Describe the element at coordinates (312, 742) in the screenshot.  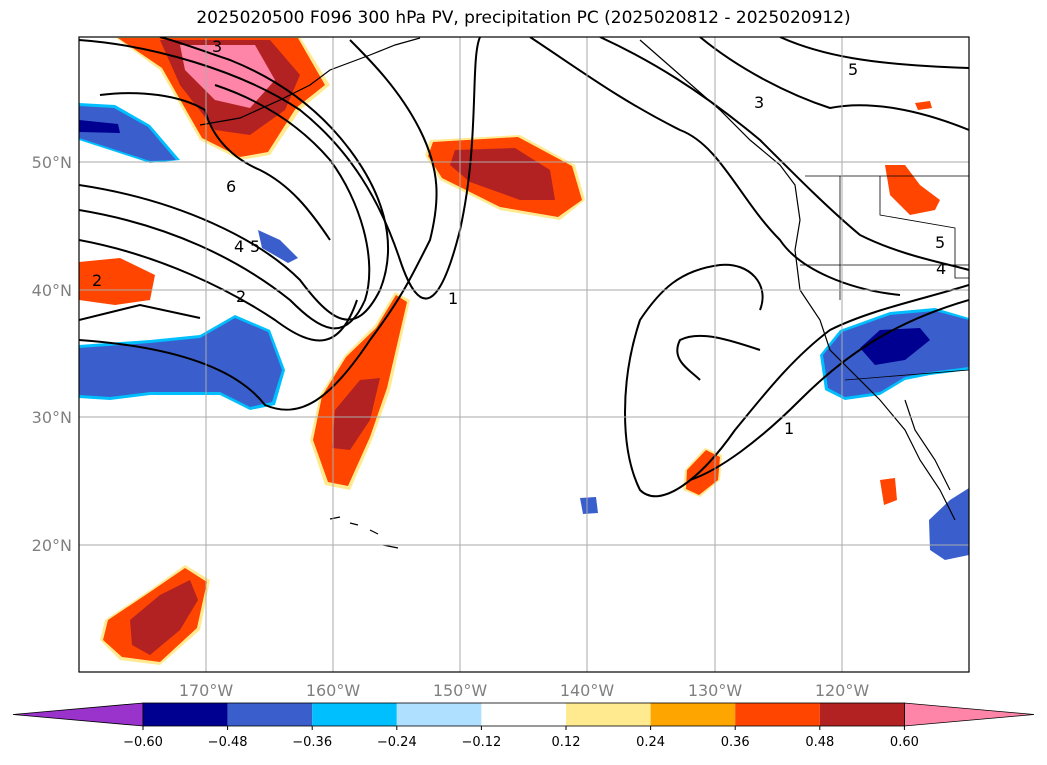
I see `colorbar-tick-label: −0.36` at that location.